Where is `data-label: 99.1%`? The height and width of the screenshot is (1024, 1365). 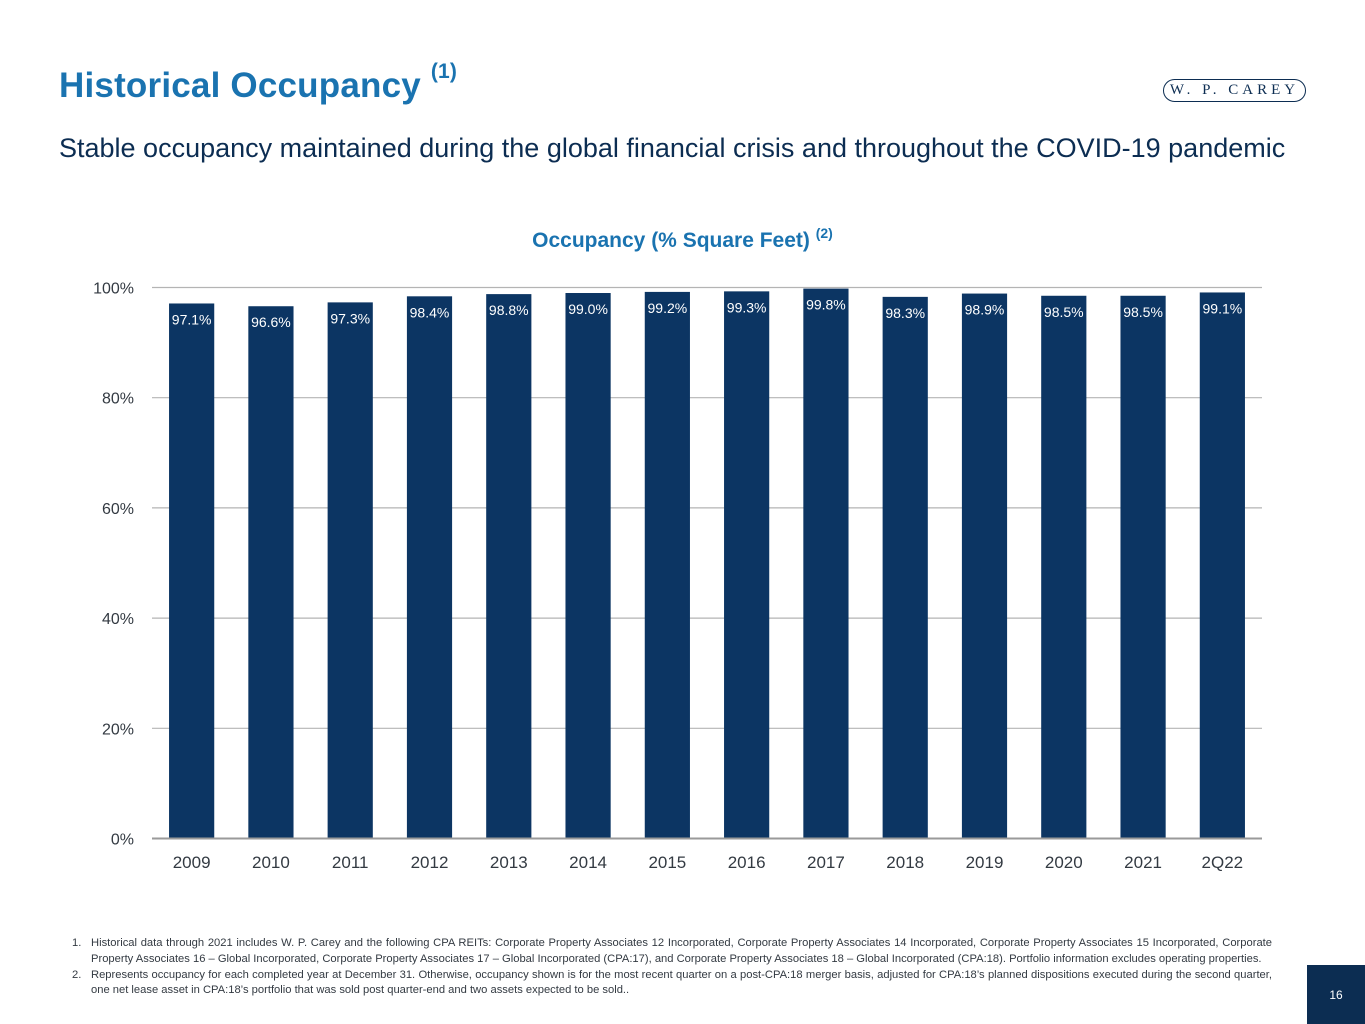
data-label: 99.1% is located at coordinates (1223, 308).